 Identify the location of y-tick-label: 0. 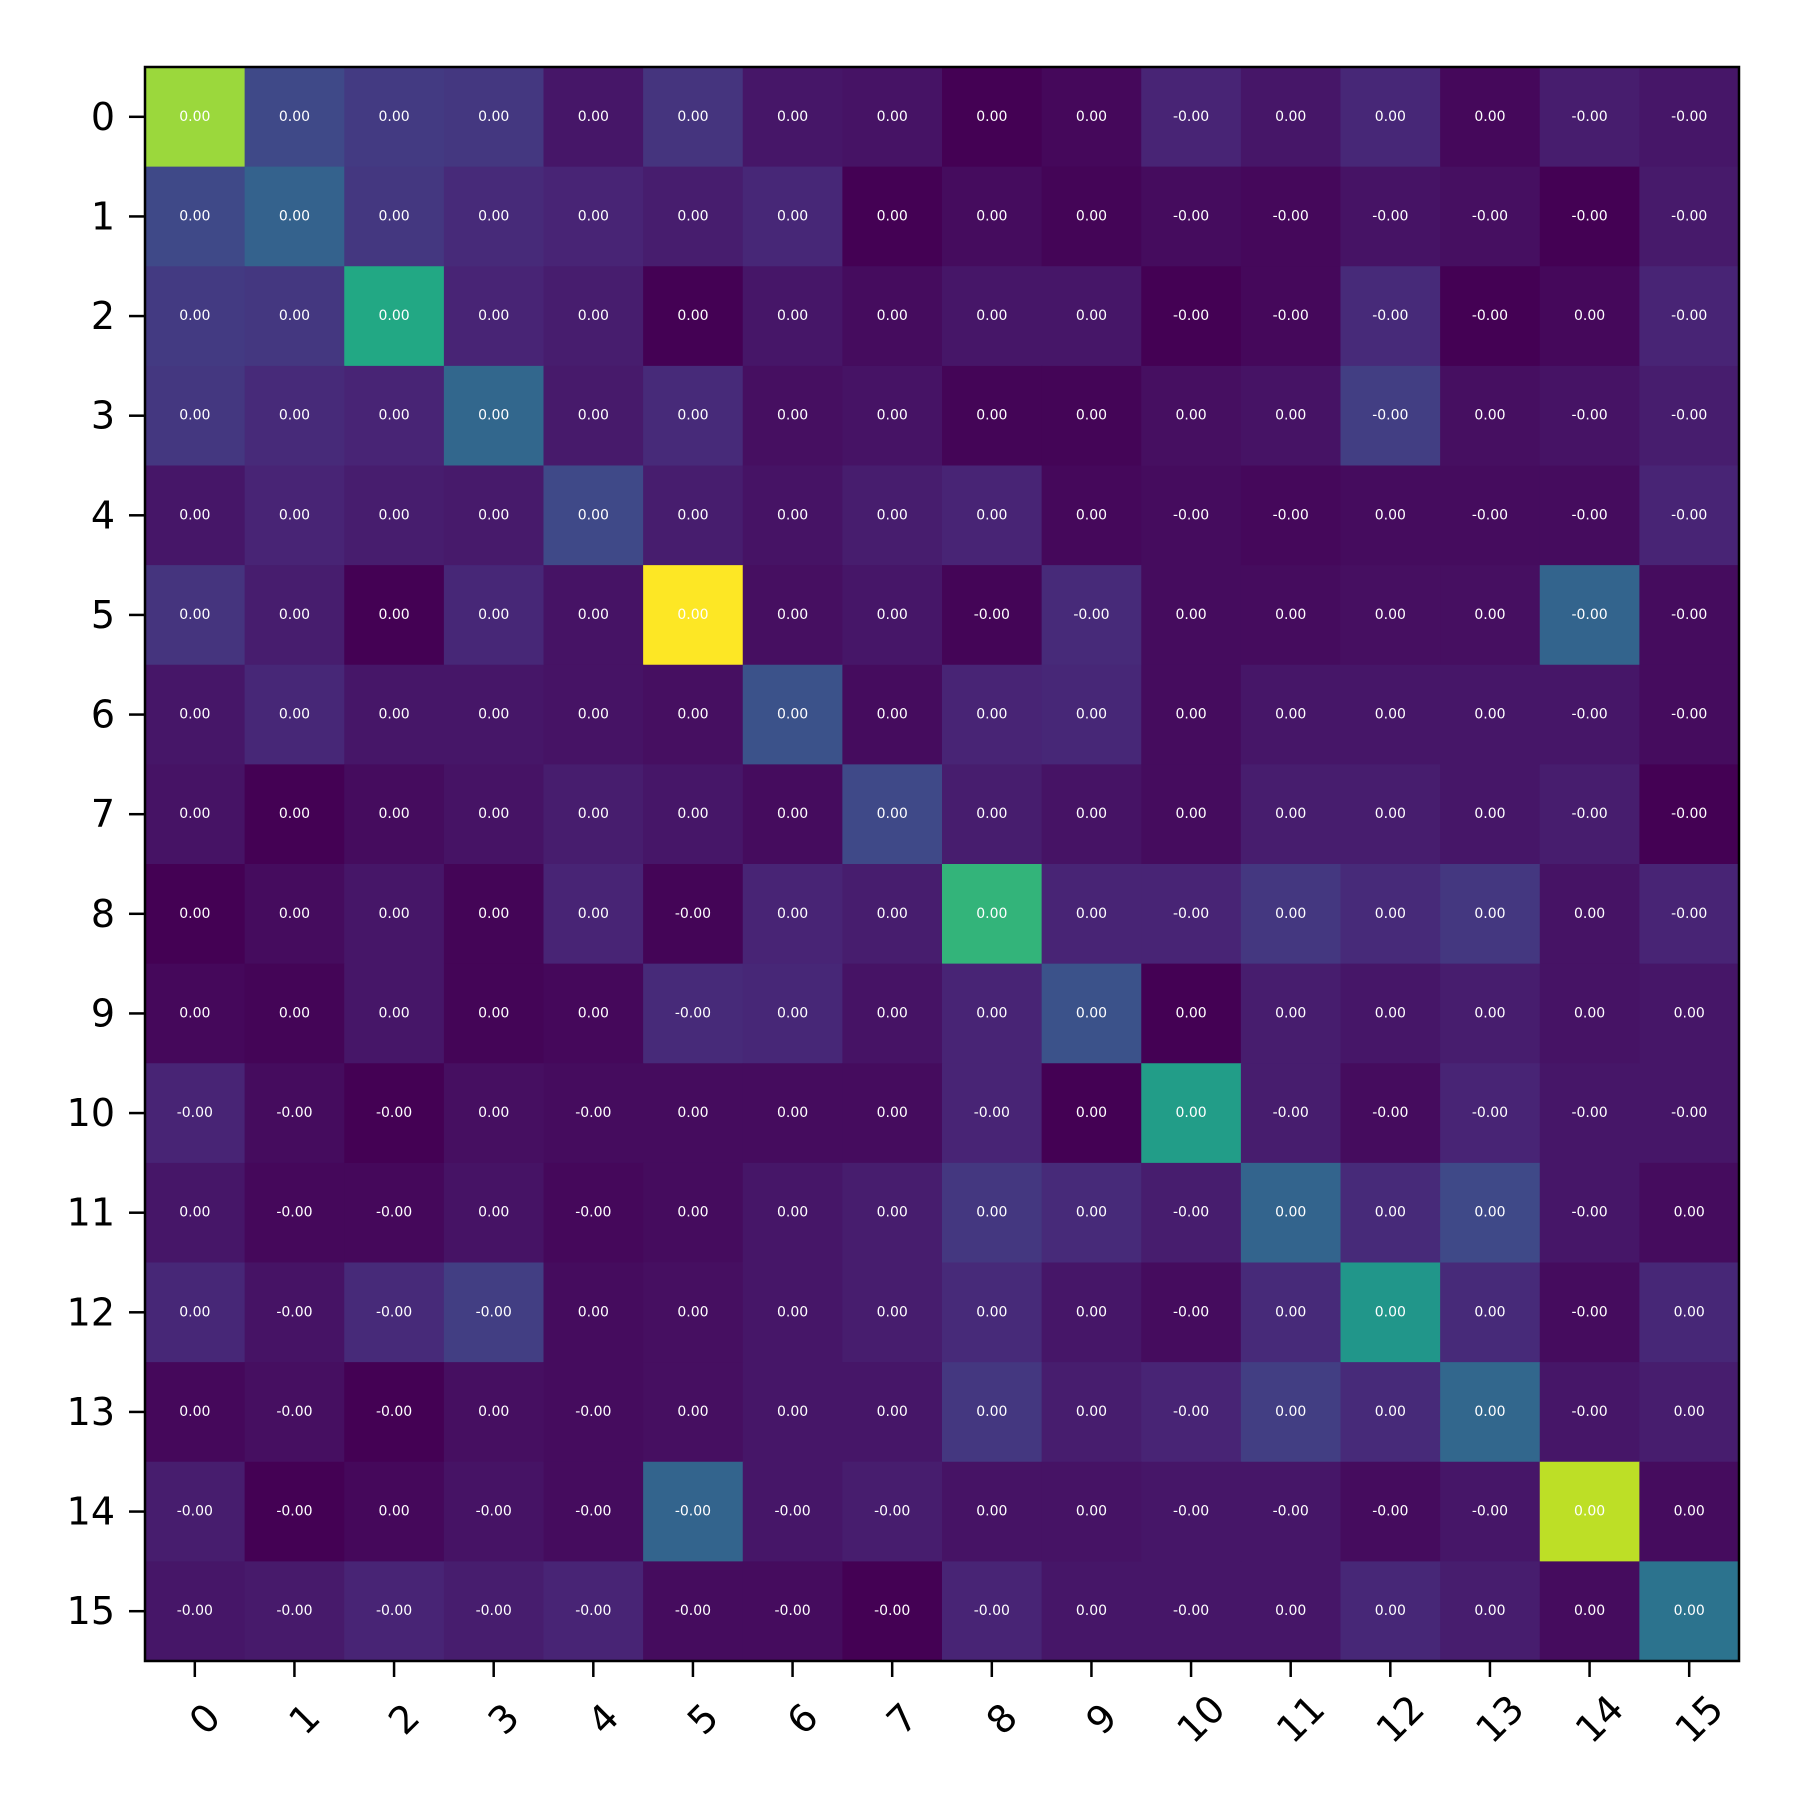
(103, 117).